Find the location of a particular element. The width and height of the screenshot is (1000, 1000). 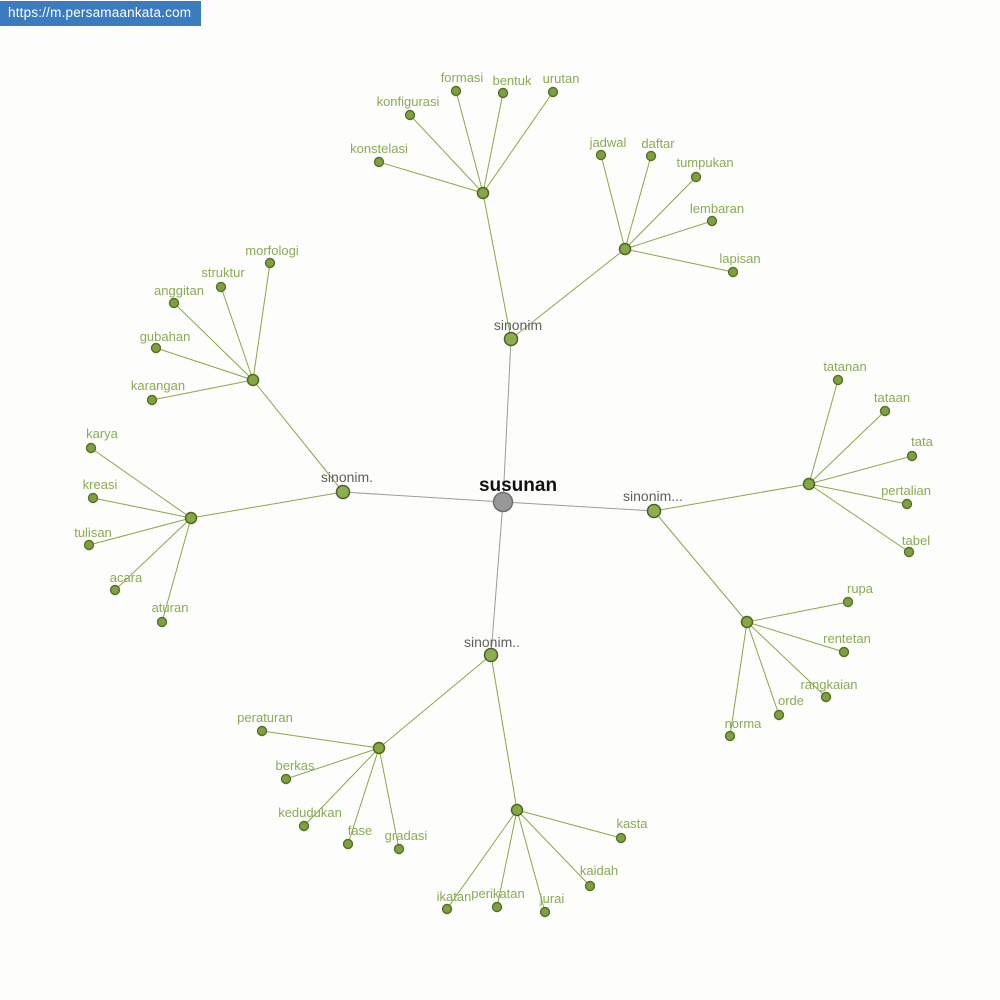

node-kreasi is located at coordinates (93, 498).